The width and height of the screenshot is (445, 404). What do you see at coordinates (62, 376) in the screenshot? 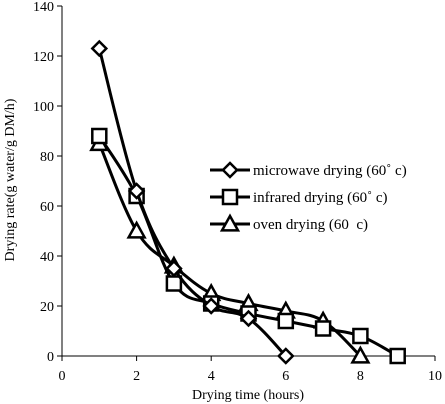
I see `x-tick-label: 0` at bounding box center [62, 376].